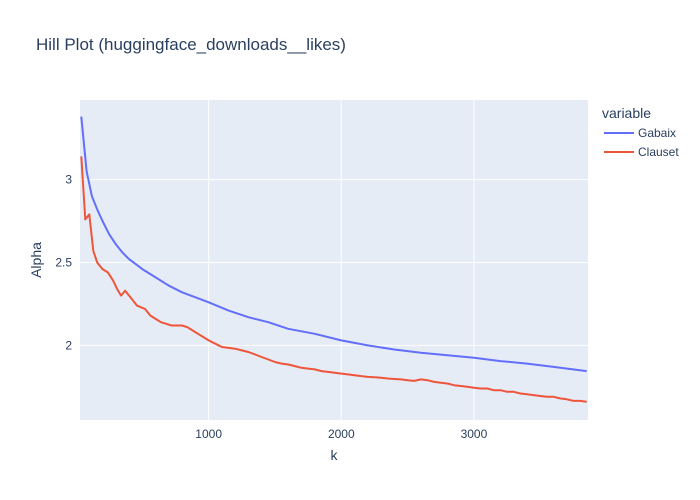  I want to click on y-tick-label: 3, so click(68, 180).